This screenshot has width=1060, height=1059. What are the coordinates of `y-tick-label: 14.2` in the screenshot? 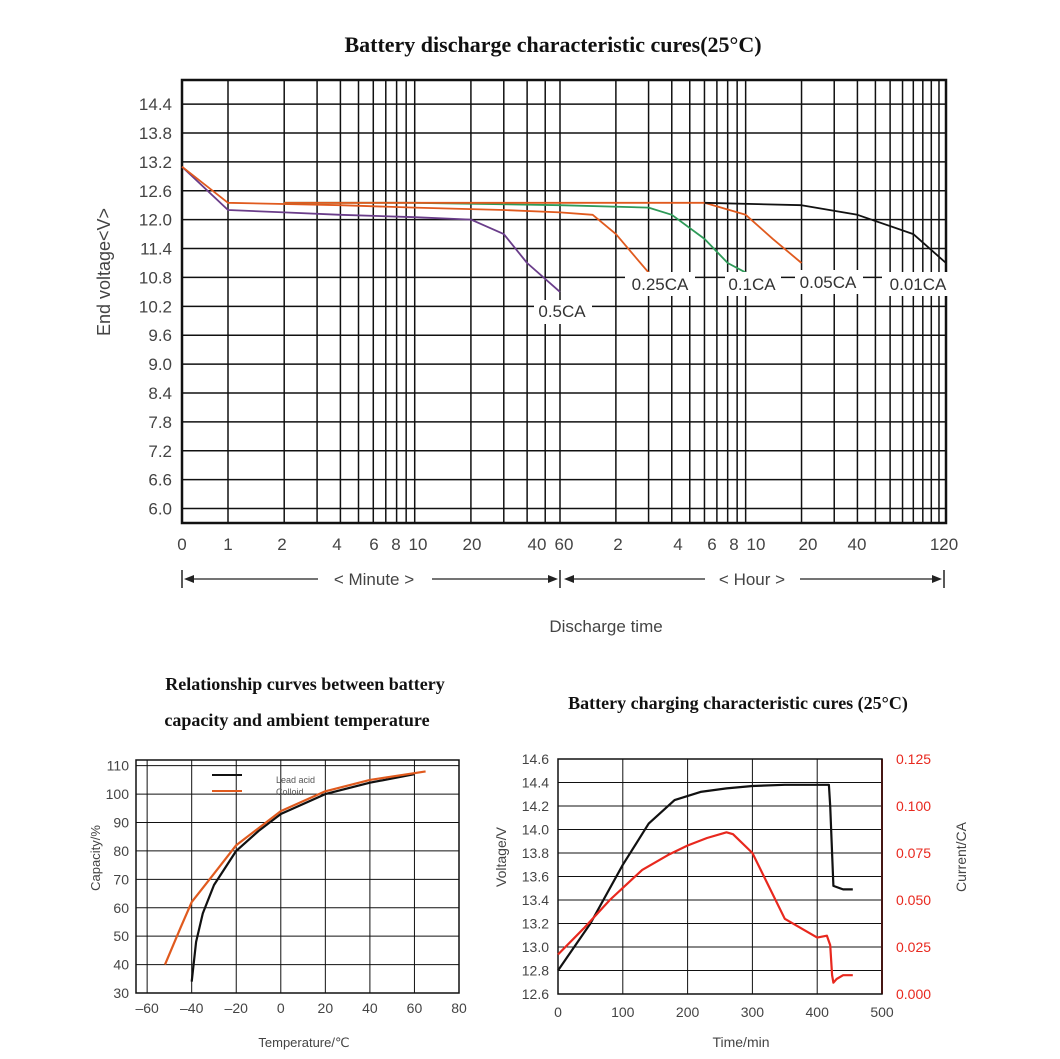 It's located at (535, 806).